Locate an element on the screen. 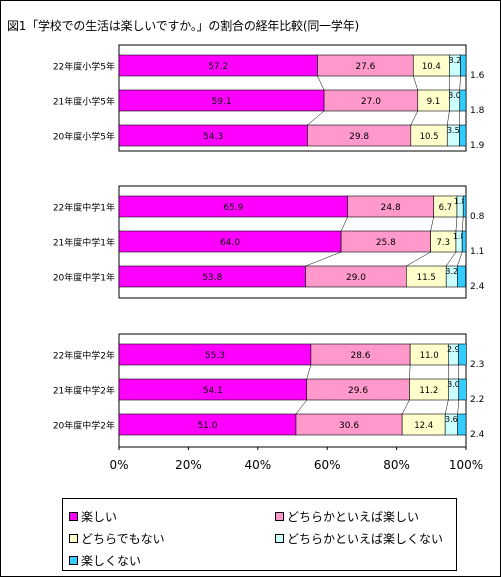  data-label: 10.4 is located at coordinates (431, 67).